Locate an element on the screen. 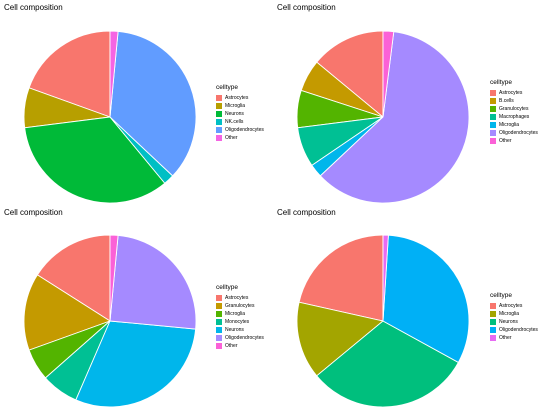 This screenshot has width=550, height=411. pie-slice-granulocytes is located at coordinates (67, 312).